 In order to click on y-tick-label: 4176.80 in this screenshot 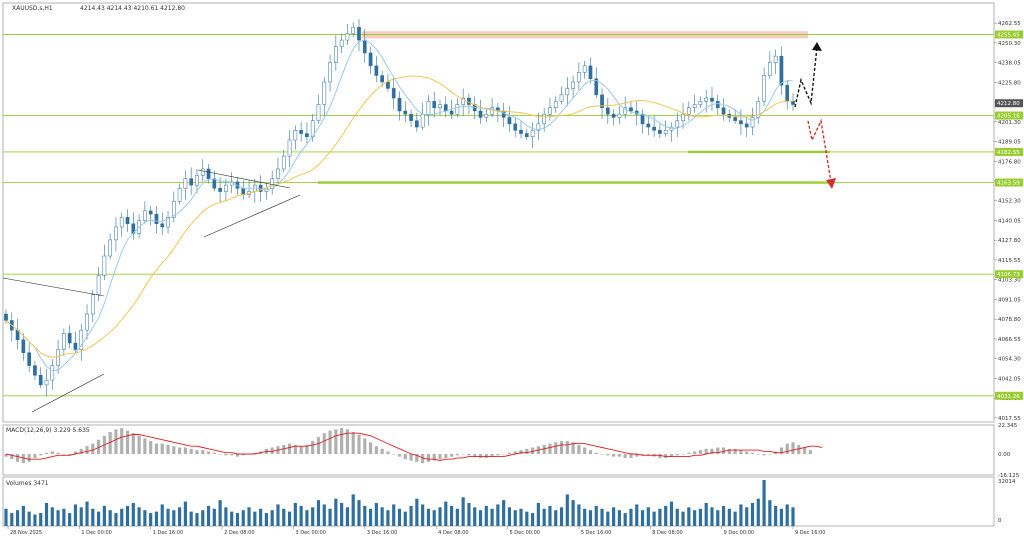, I will do `click(1009, 162)`.